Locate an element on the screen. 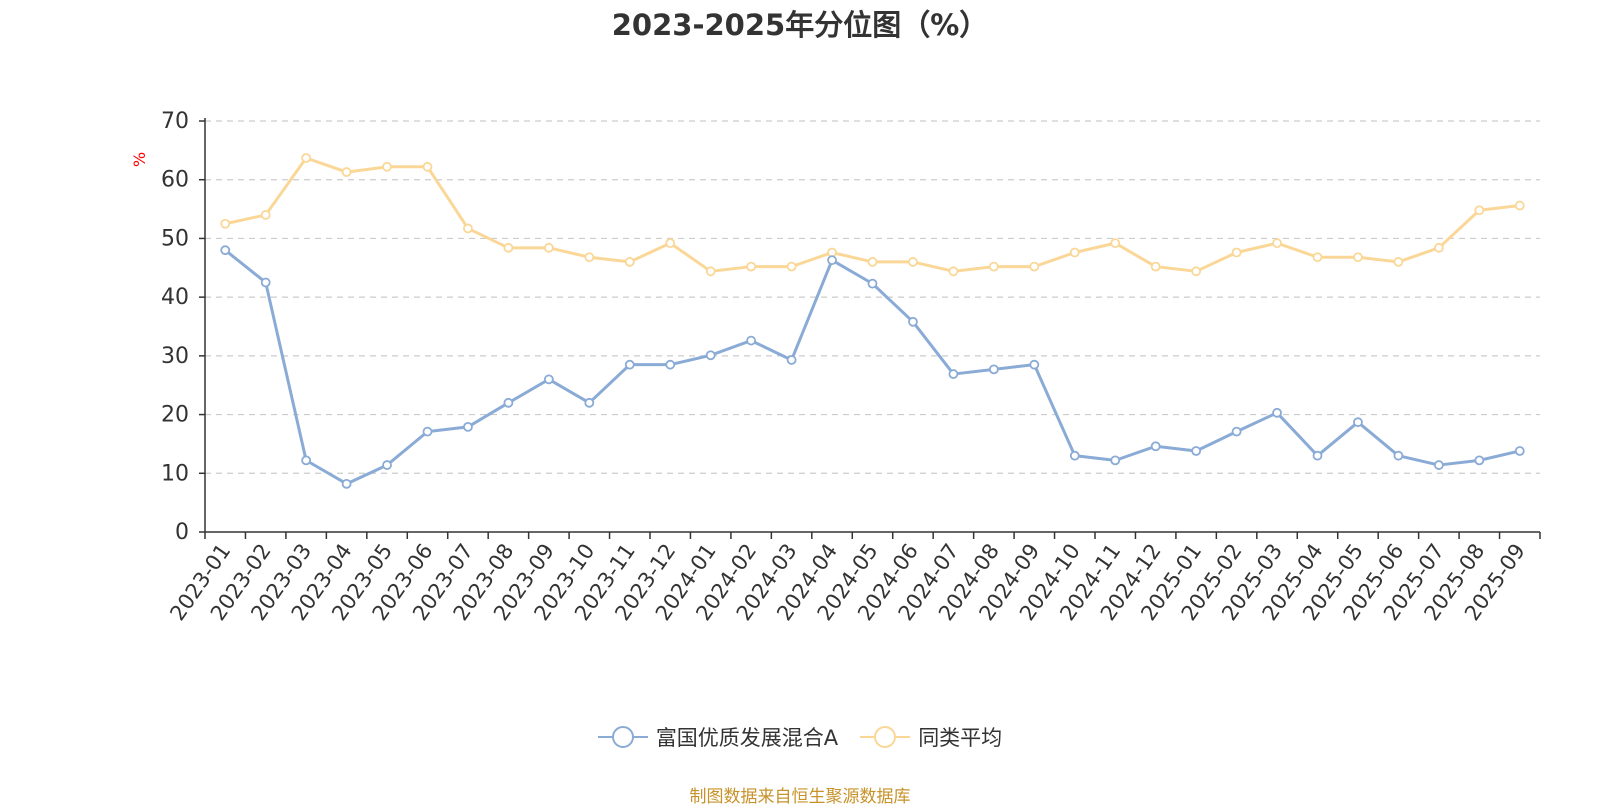  legend-item-series-1: 同类平均 is located at coordinates (931, 737).